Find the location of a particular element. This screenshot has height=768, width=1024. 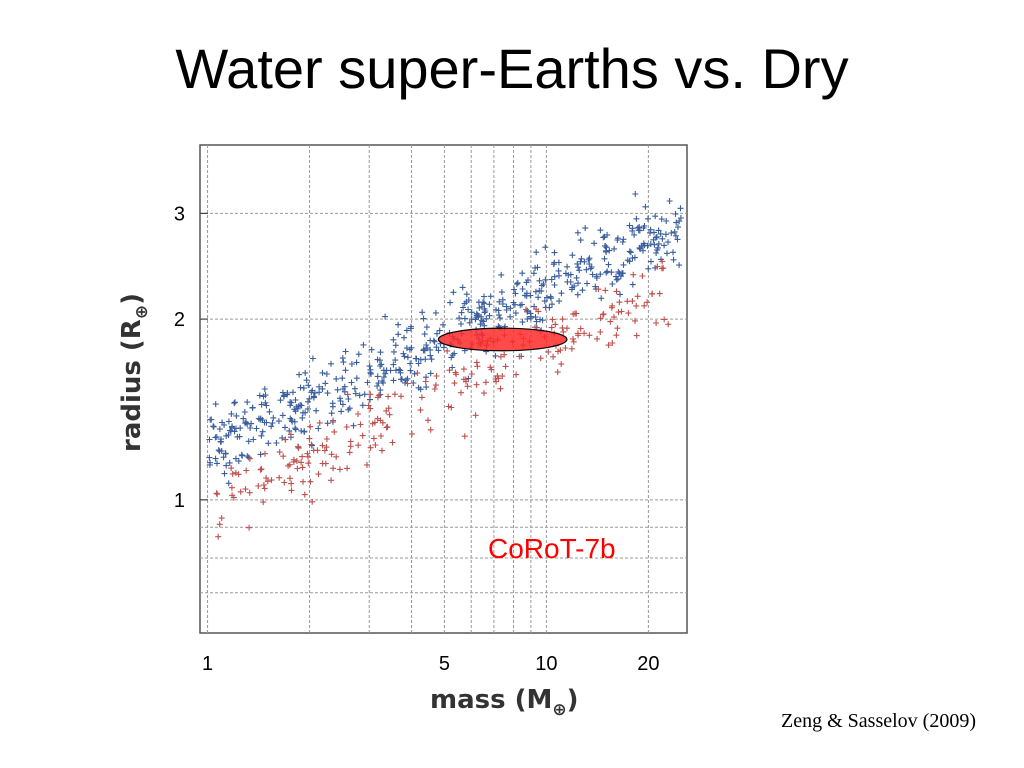

y-tick-label: 3 is located at coordinates (179, 214).